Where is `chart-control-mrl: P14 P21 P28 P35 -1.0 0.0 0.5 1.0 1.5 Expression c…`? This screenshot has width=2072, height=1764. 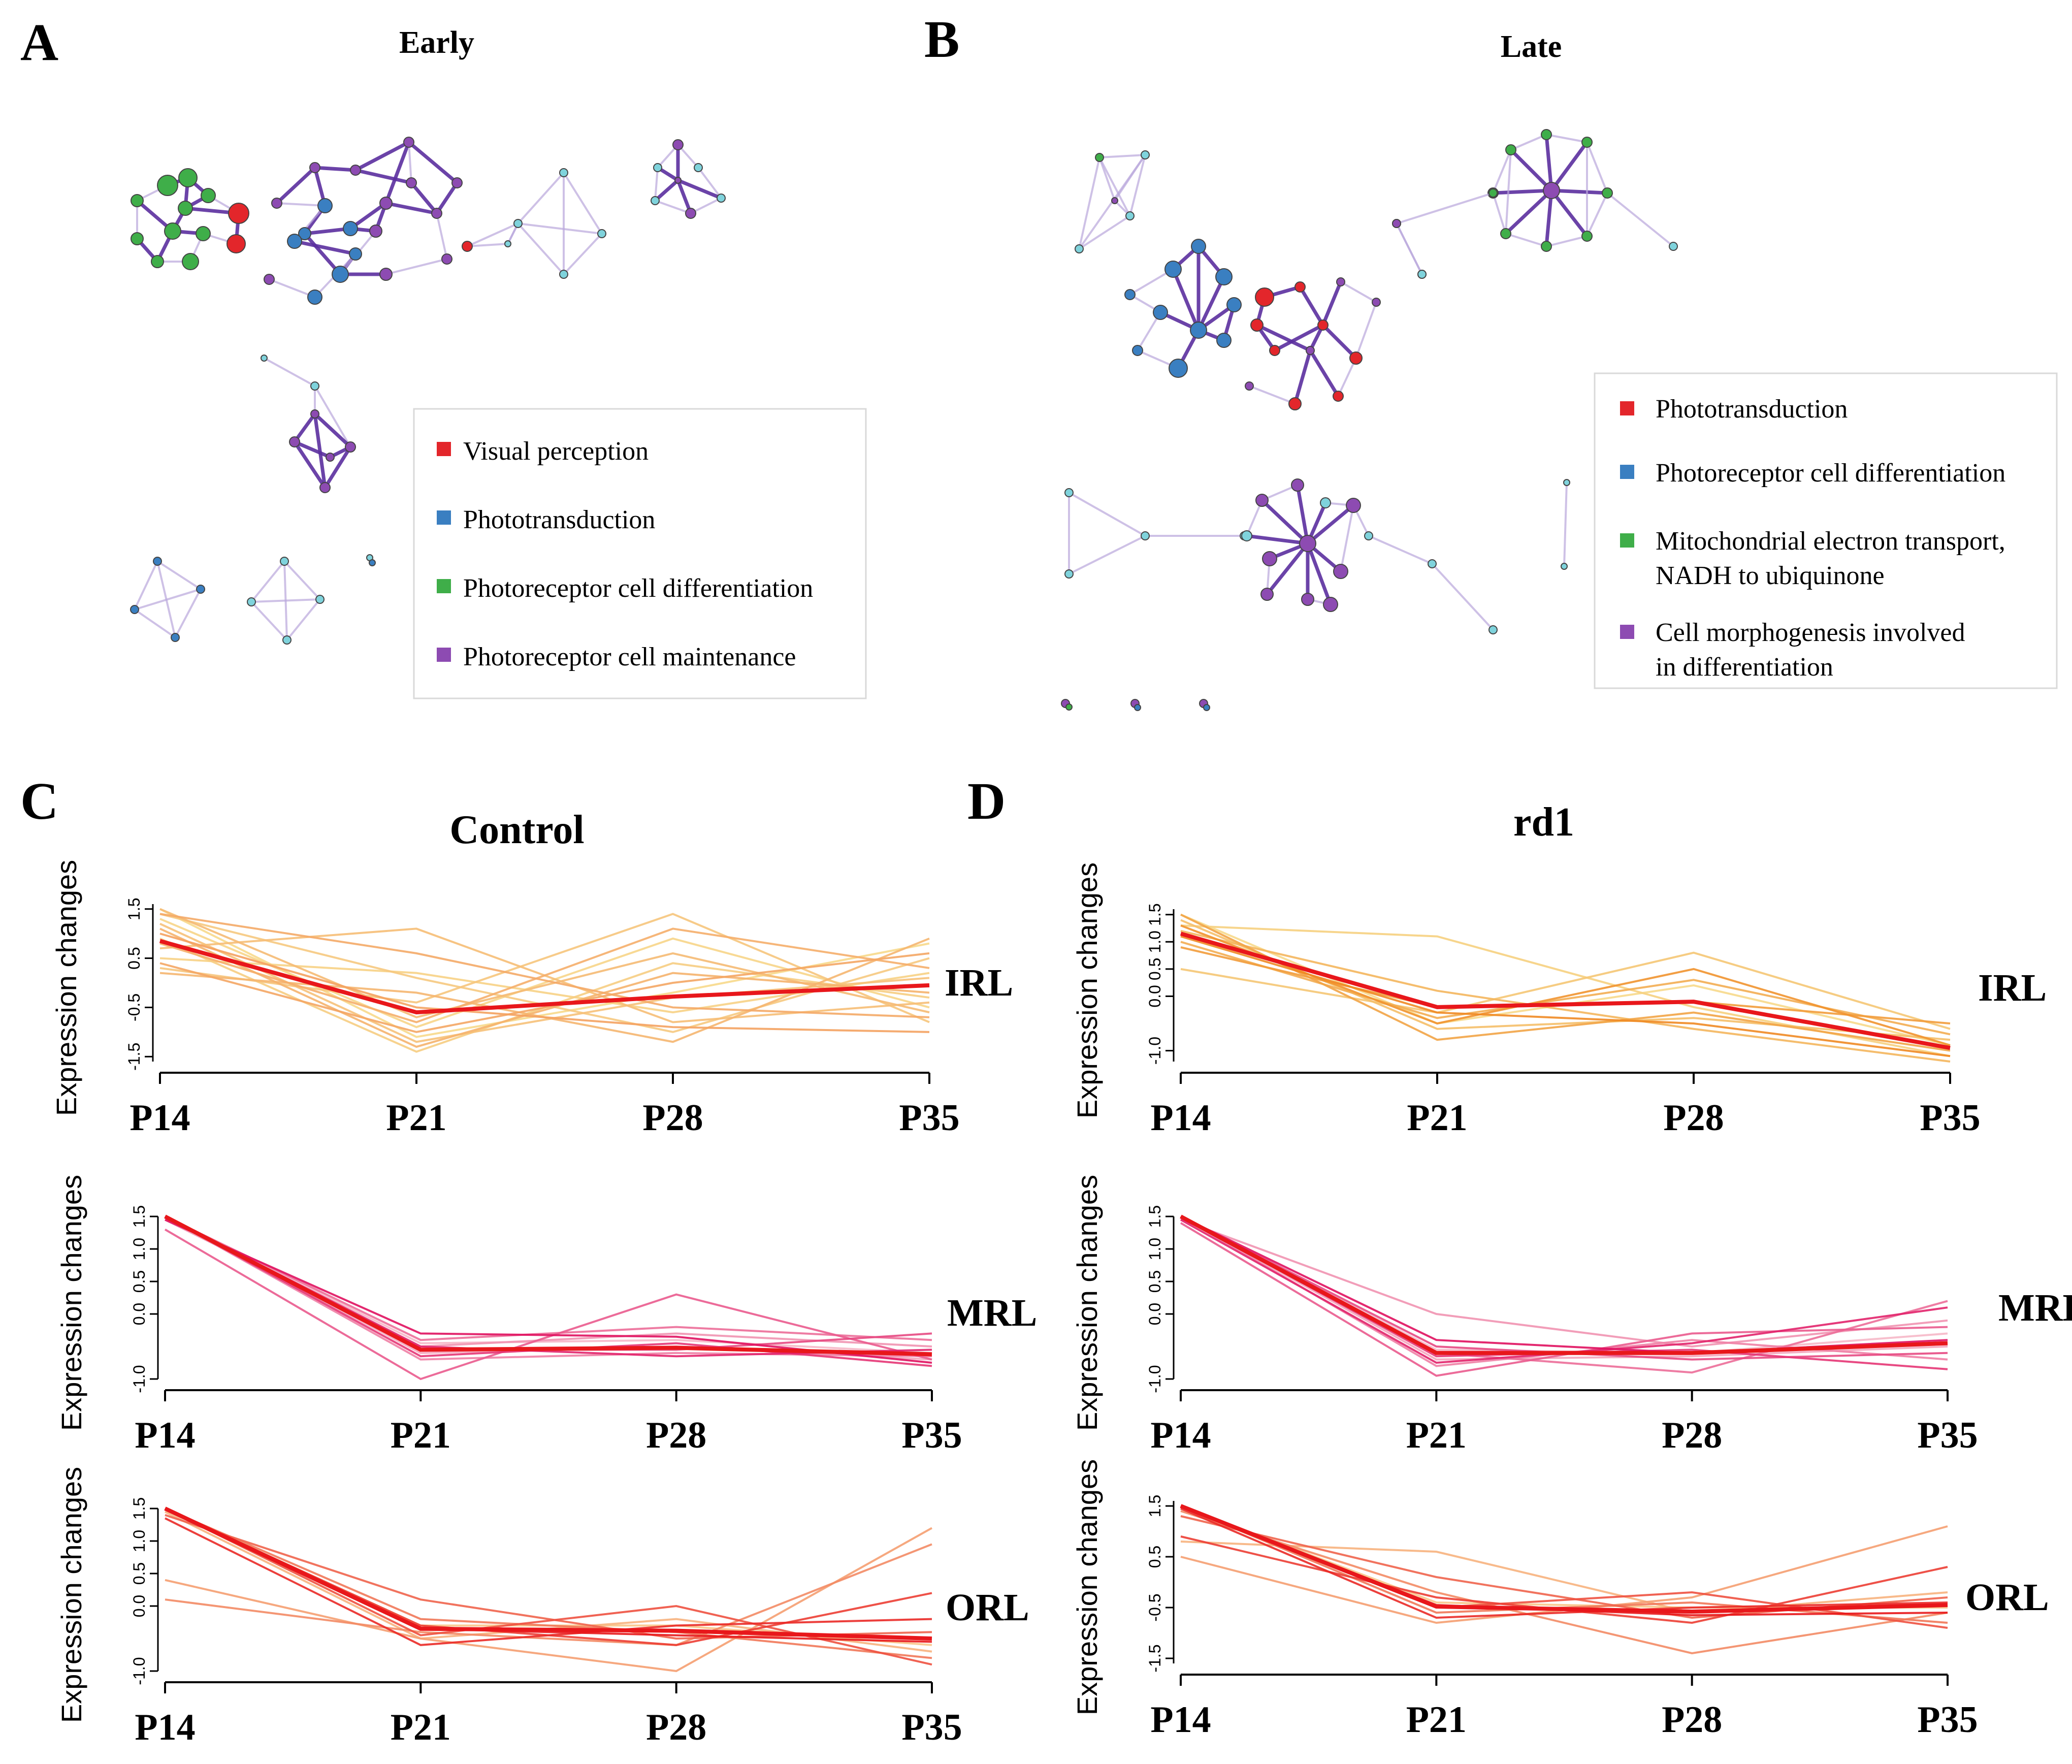
chart-control-mrl: P14 P21 P28 P35 -1.0 0.0 0.5 1.0 1.5 Expression c… is located at coordinates (546, 1315).